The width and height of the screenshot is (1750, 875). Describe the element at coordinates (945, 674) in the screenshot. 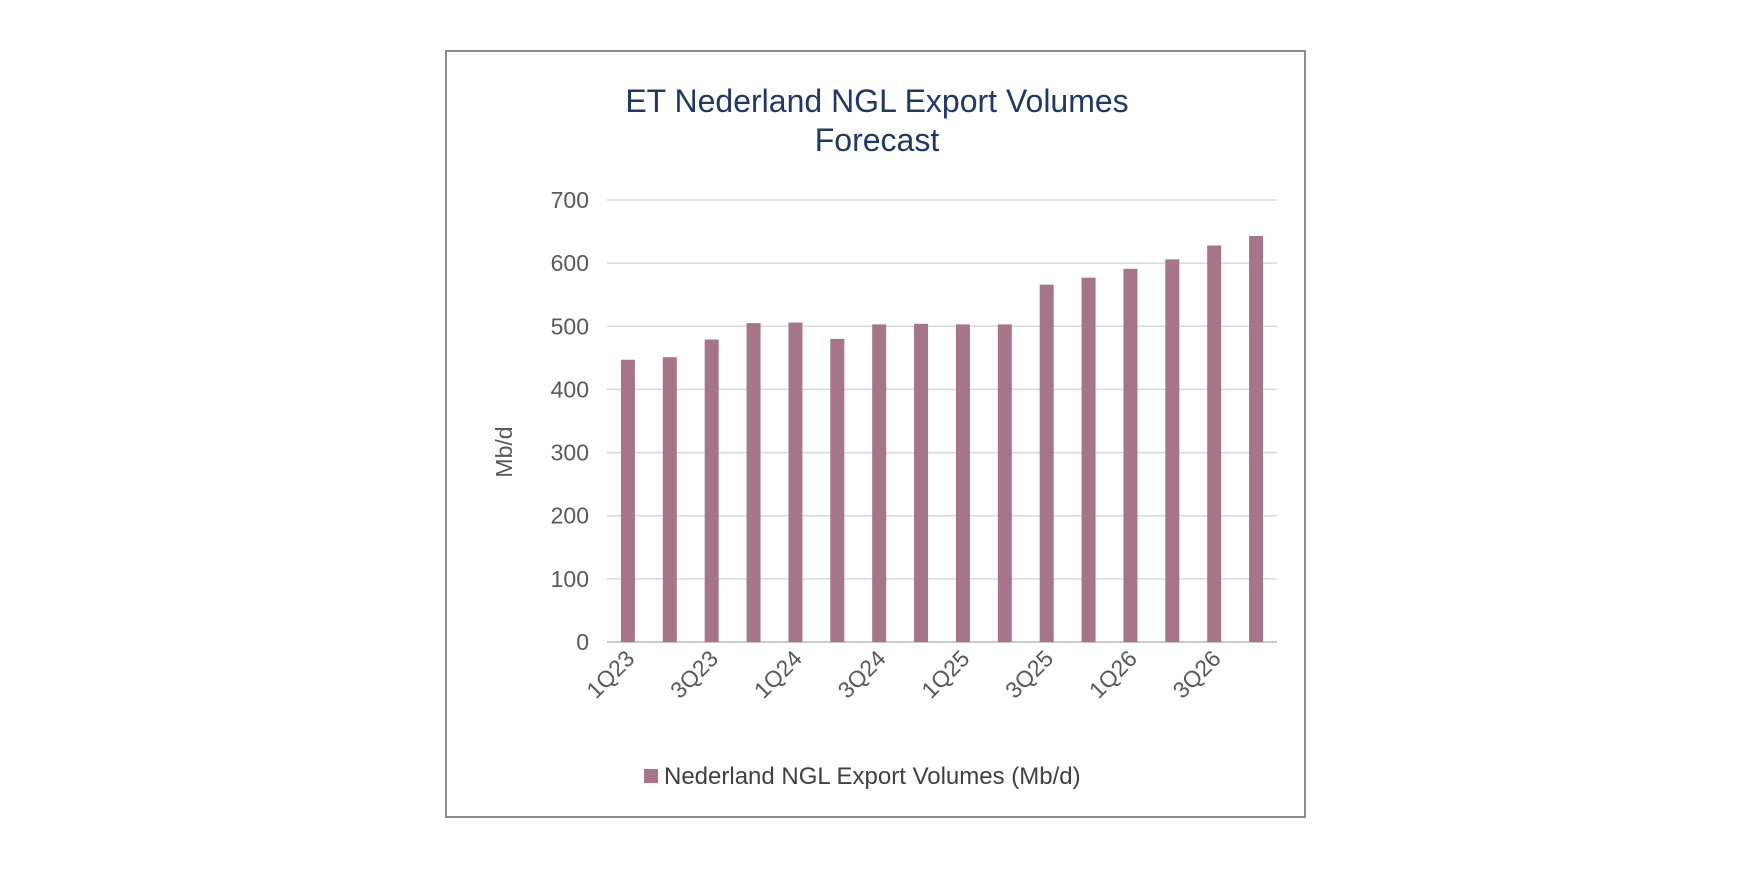

I see `x-tick-label: 1Q25` at that location.